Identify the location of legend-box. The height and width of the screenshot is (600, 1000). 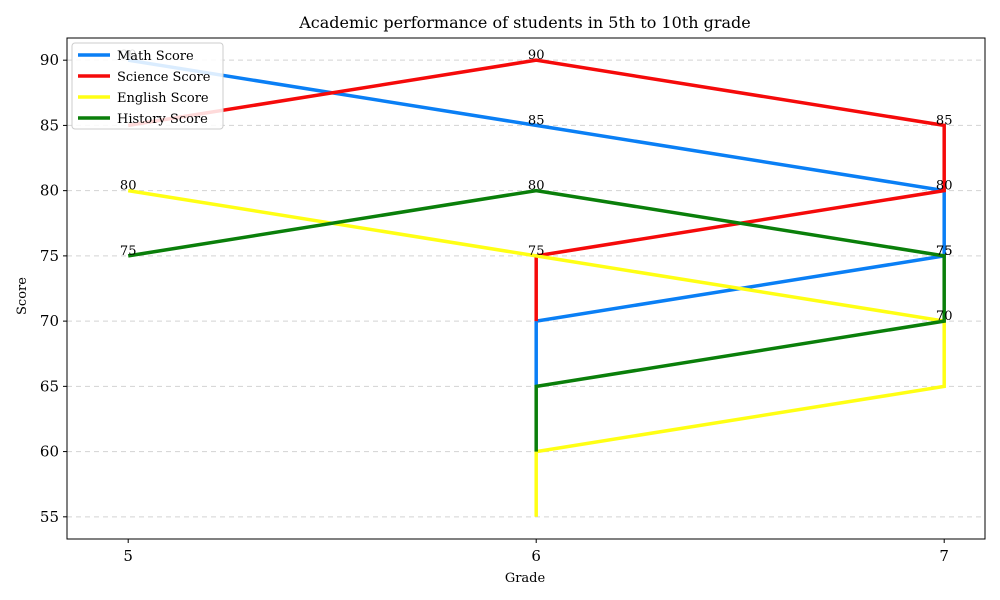
(147, 86).